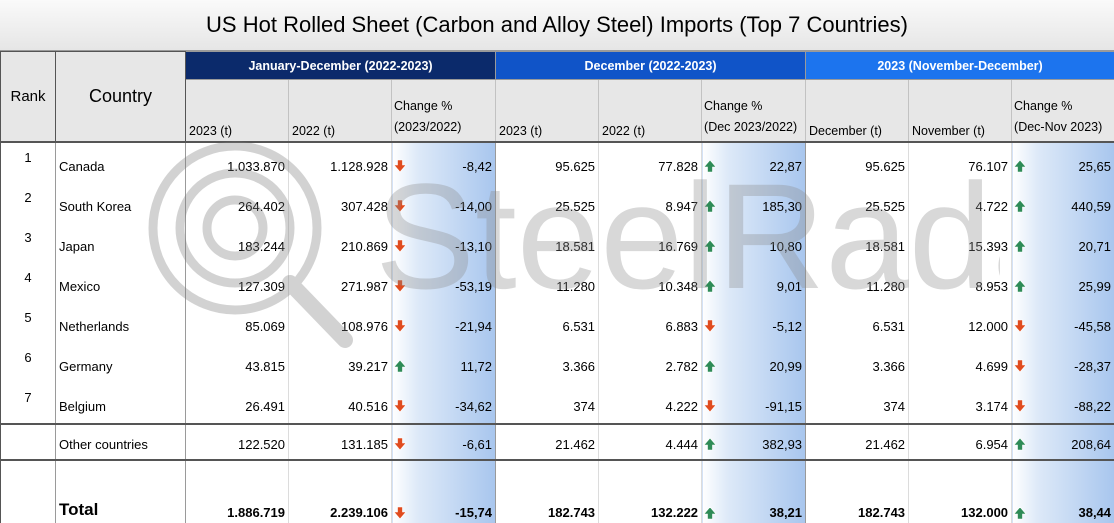 This screenshot has width=1114, height=523. Describe the element at coordinates (443, 127) in the screenshot. I see `change-period: (2023/2022)` at that location.